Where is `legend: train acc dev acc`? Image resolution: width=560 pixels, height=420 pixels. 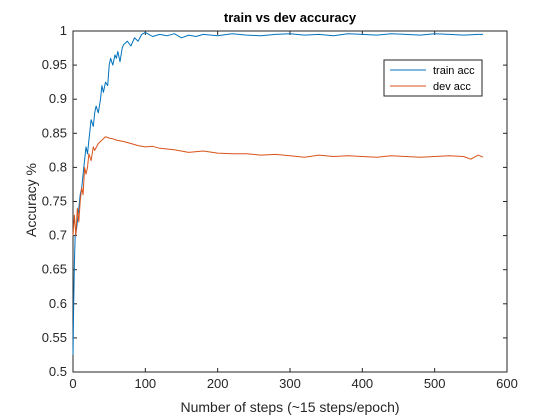
legend: train acc dev acc is located at coordinates (433, 78).